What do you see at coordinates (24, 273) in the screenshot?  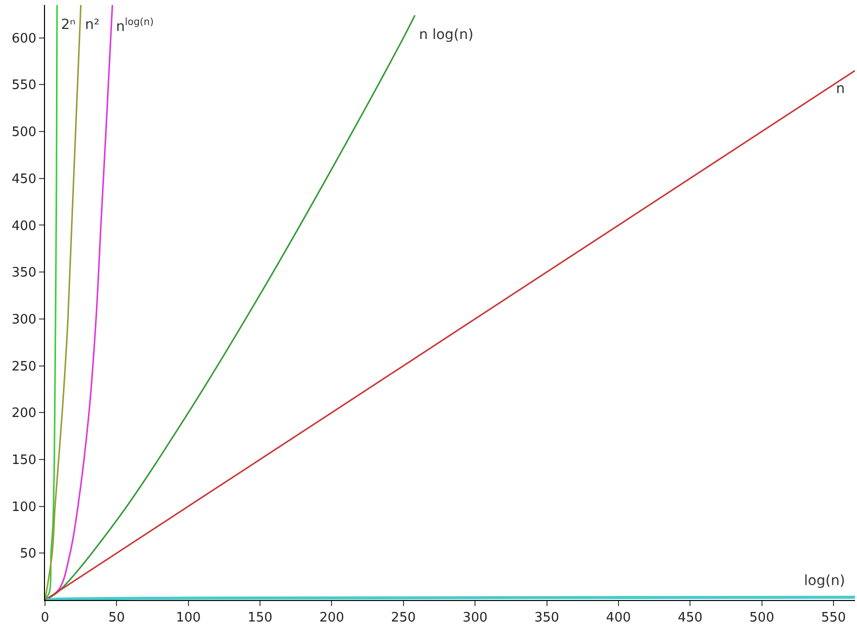 I see `y-tick-label: 350` at bounding box center [24, 273].